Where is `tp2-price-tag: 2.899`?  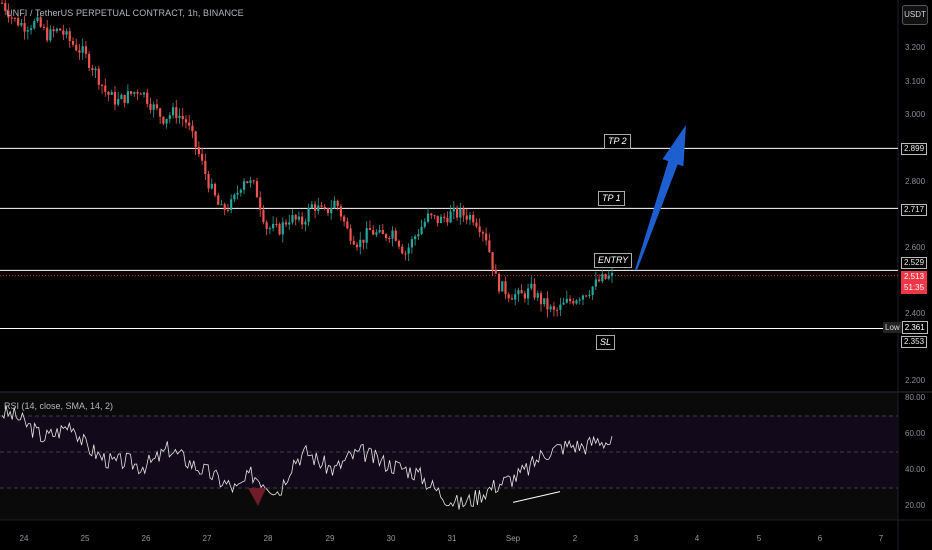 tp2-price-tag: 2.899 is located at coordinates (914, 149).